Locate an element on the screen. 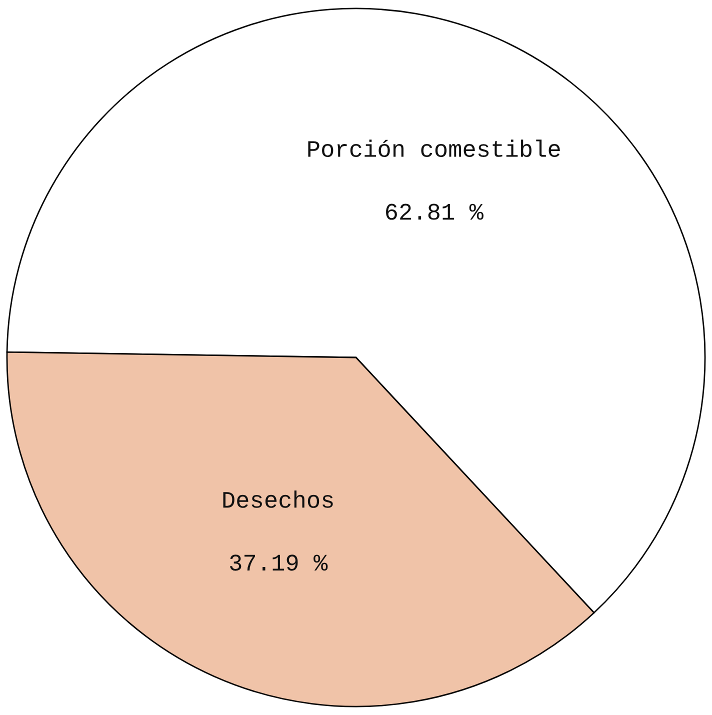 This screenshot has width=712, height=715. data-label: 62.81 % is located at coordinates (435, 212).